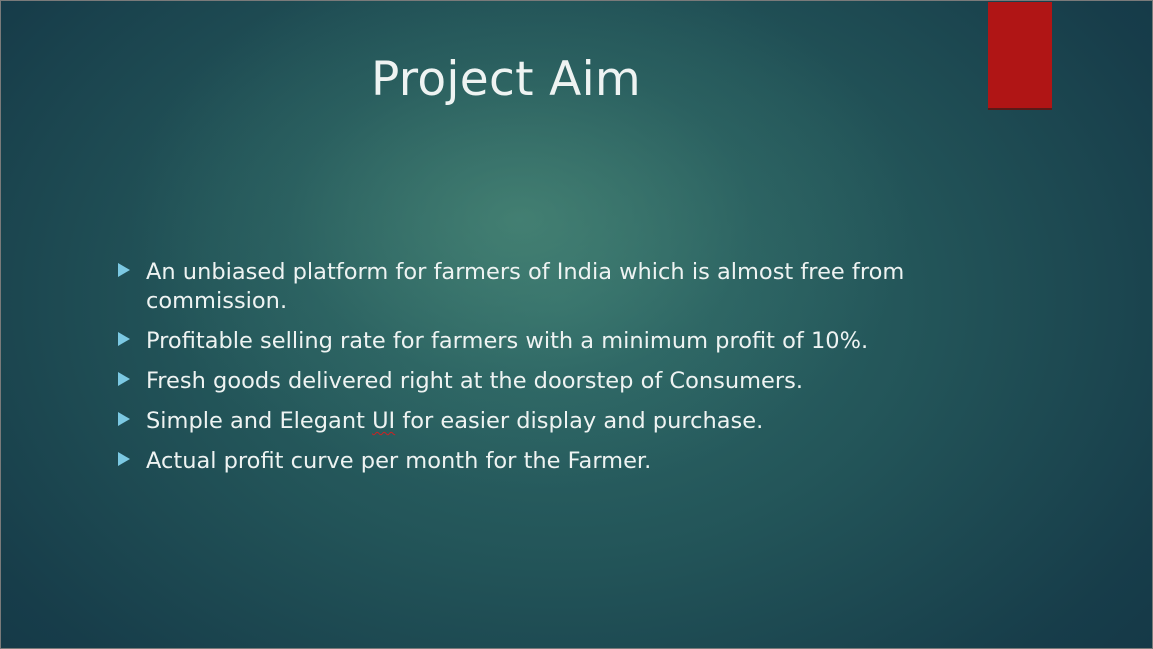  What do you see at coordinates (259, 421) in the screenshot?
I see `bullet-text-before: Simple and Elegant` at bounding box center [259, 421].